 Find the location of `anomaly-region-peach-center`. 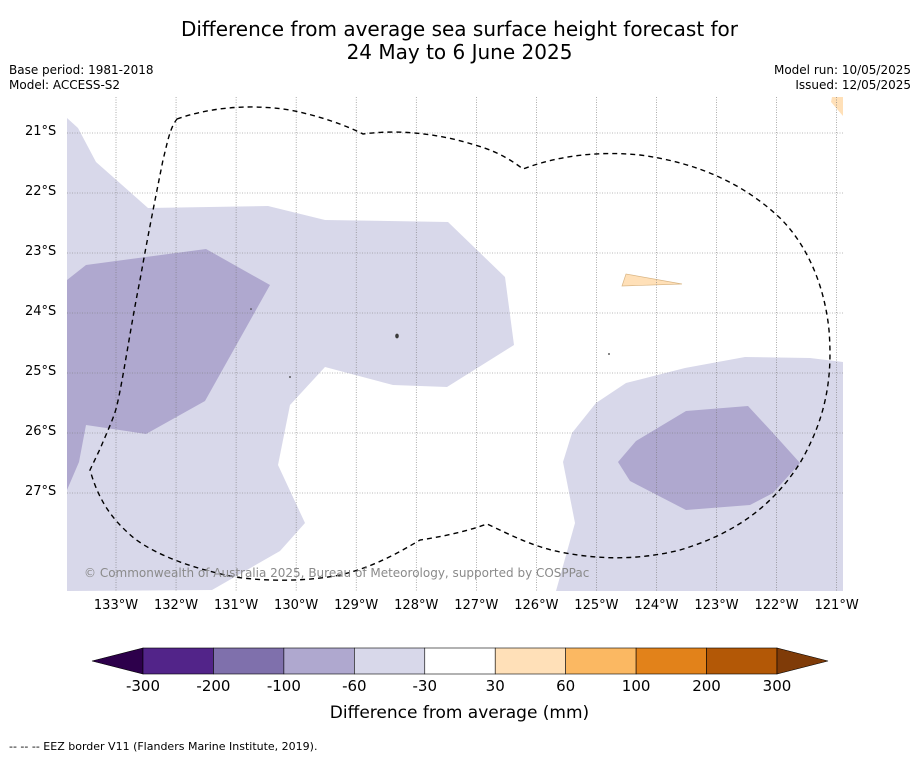

anomaly-region-peach-center is located at coordinates (652, 280).